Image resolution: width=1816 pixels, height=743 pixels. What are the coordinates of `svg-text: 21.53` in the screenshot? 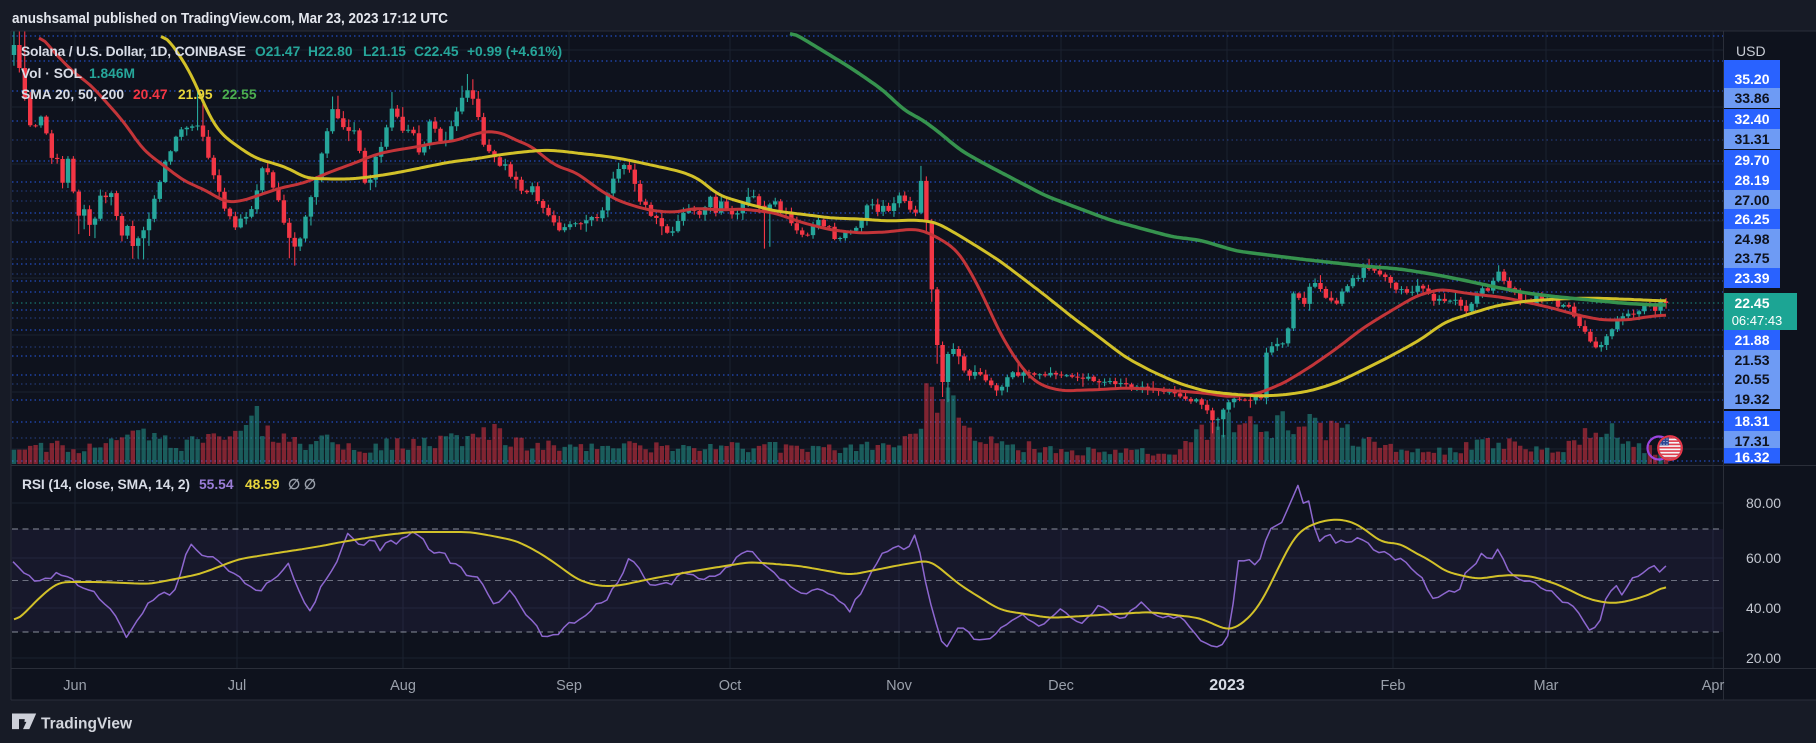 It's located at (1751, 360).